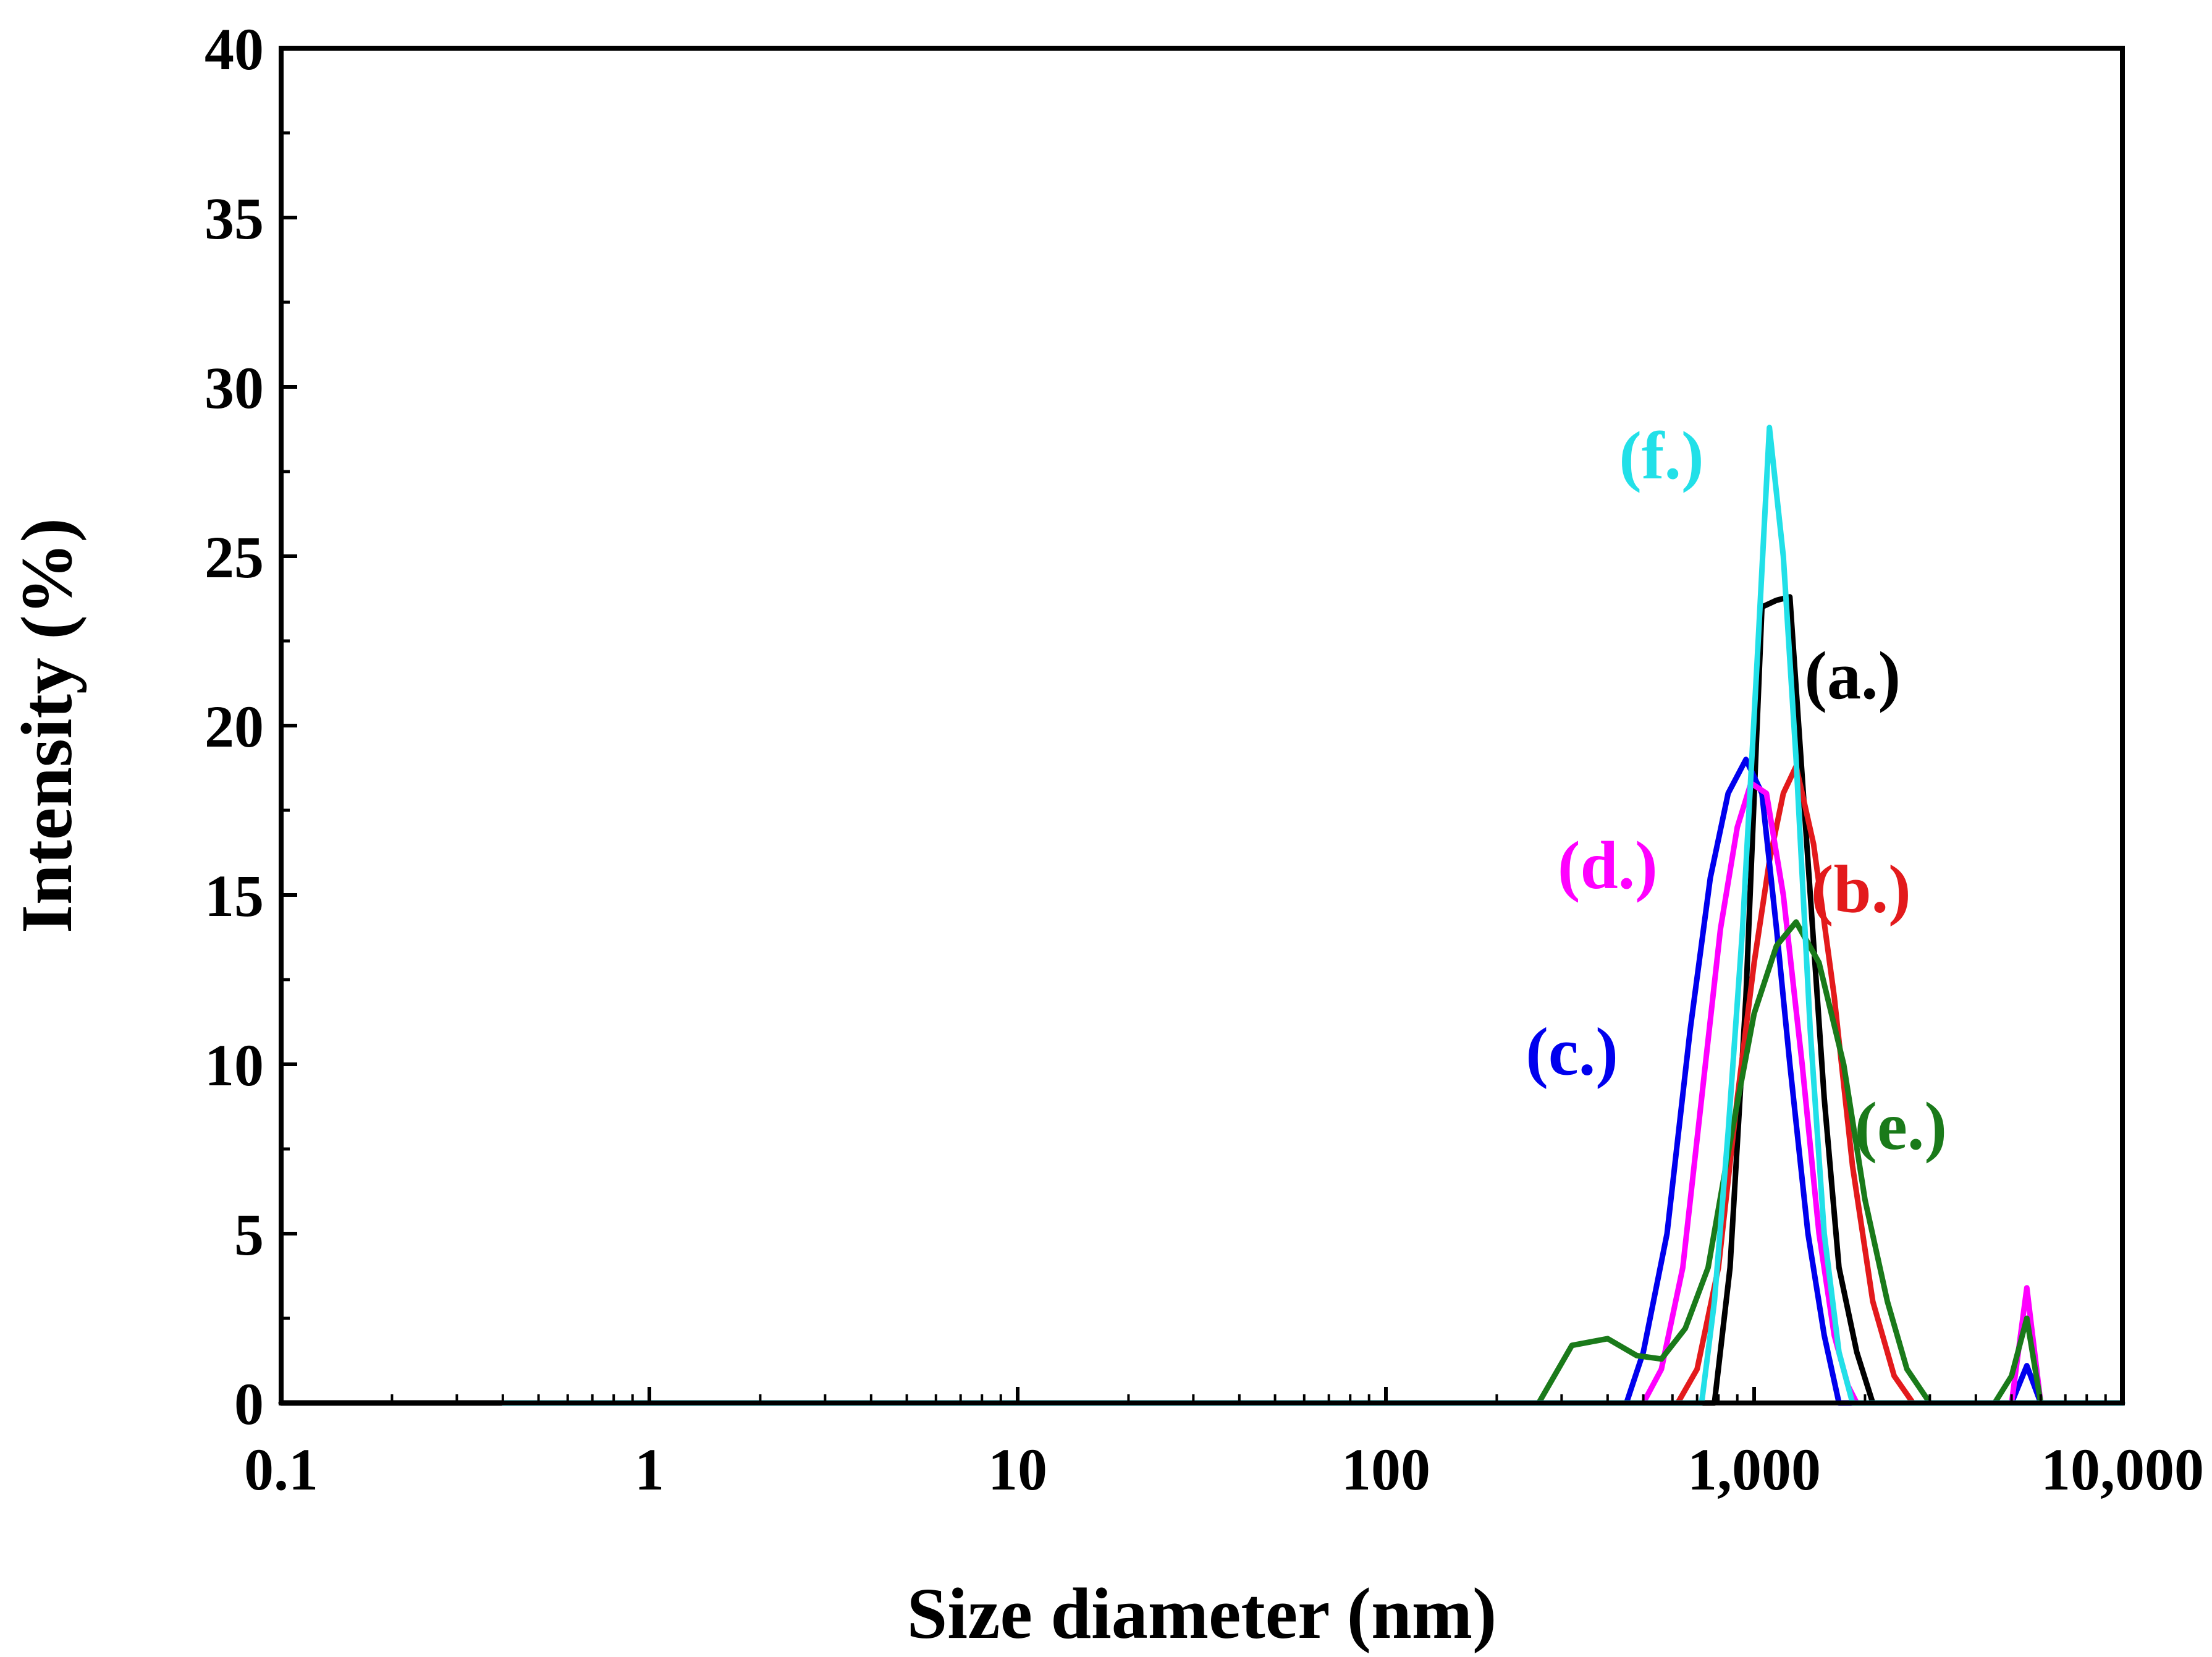 The image size is (2212, 1657). What do you see at coordinates (1202, 1613) in the screenshot?
I see `x-axis-title: Size diameter (nm)` at bounding box center [1202, 1613].